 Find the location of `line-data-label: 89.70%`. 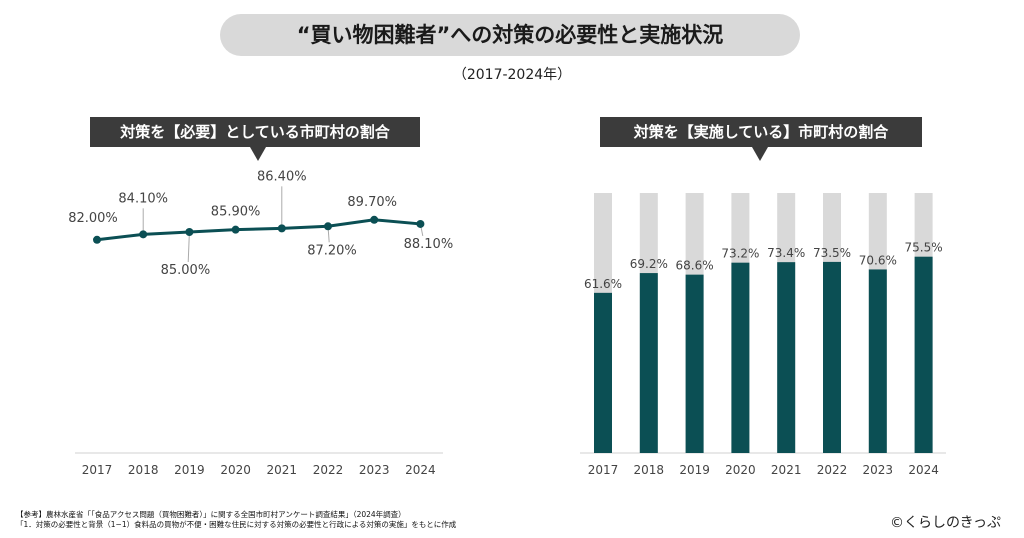

line-data-label: 89.70% is located at coordinates (372, 202).